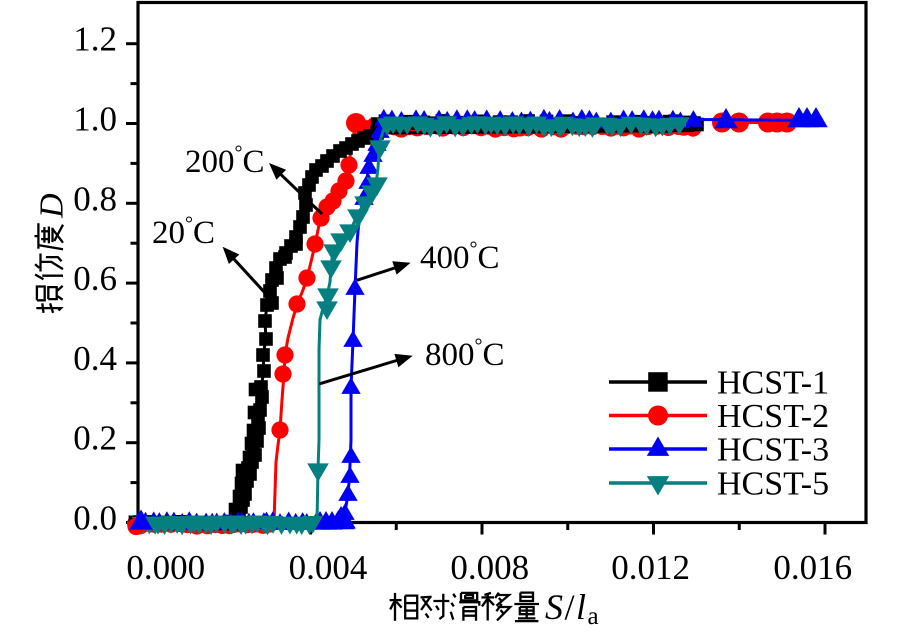  What do you see at coordinates (460, 257) in the screenshot?
I see `svg-text: 400°C` at bounding box center [460, 257].